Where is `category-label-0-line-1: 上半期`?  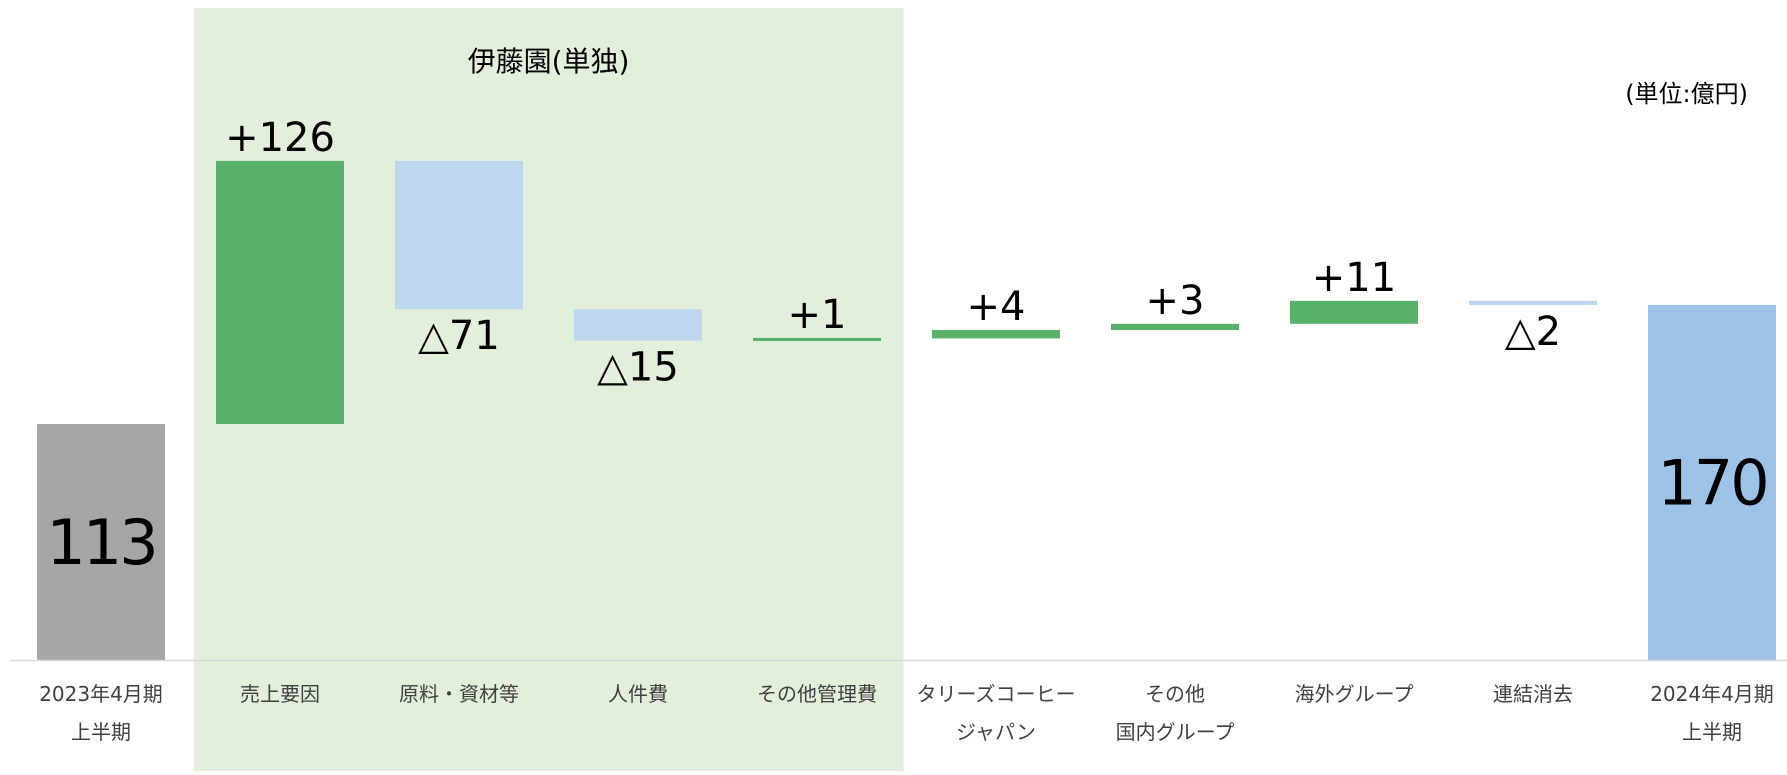
category-label-0-line-1: 上半期 is located at coordinates (101, 732).